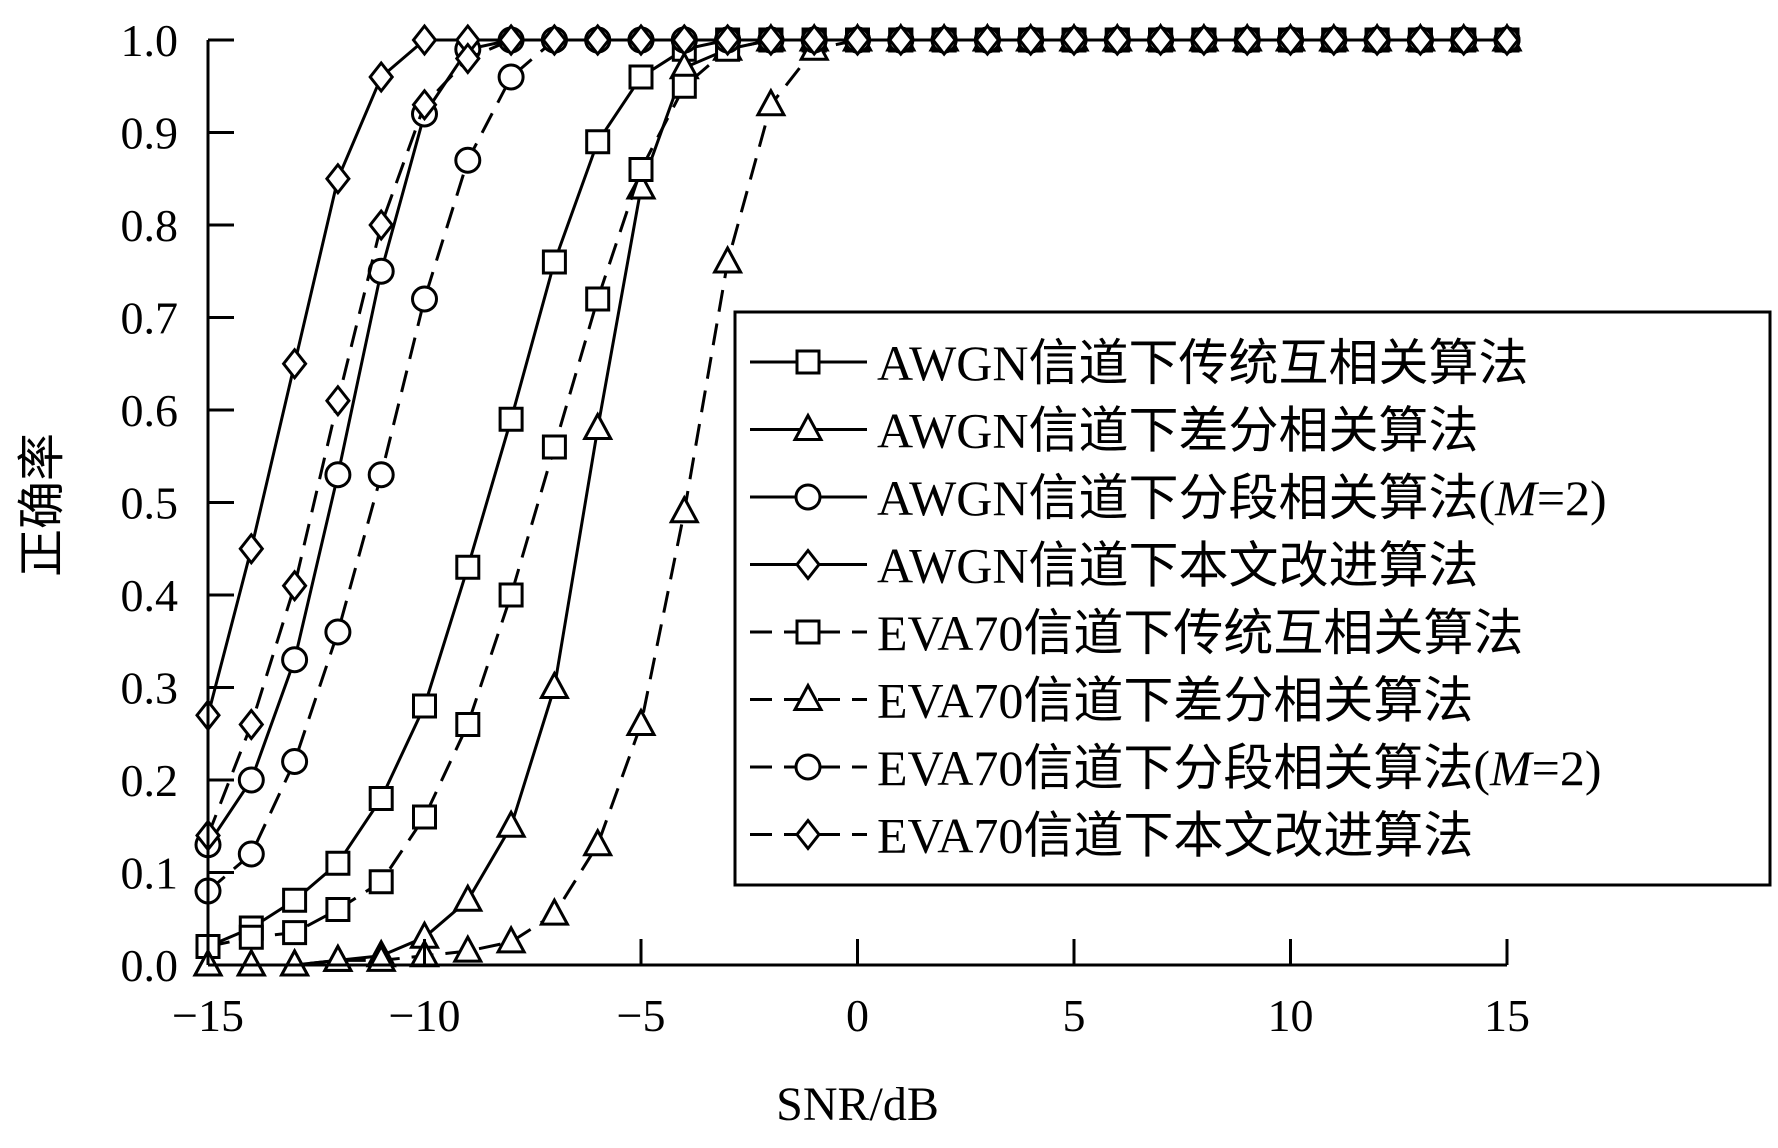  What do you see at coordinates (150, 318) in the screenshot?
I see `y-tick-label: 0.7` at bounding box center [150, 318].